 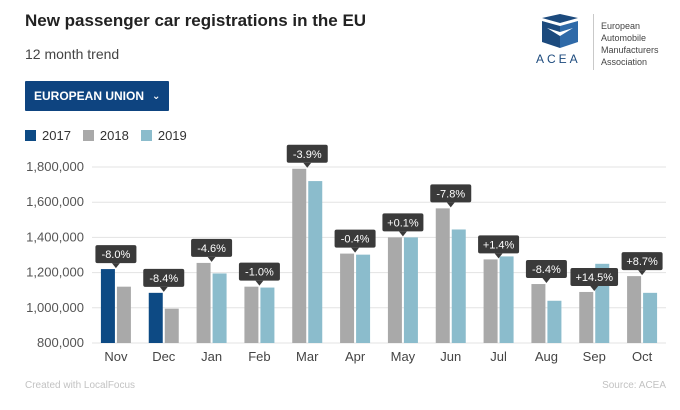 What do you see at coordinates (116, 356) in the screenshot?
I see `x-tick-label: Nov` at bounding box center [116, 356].